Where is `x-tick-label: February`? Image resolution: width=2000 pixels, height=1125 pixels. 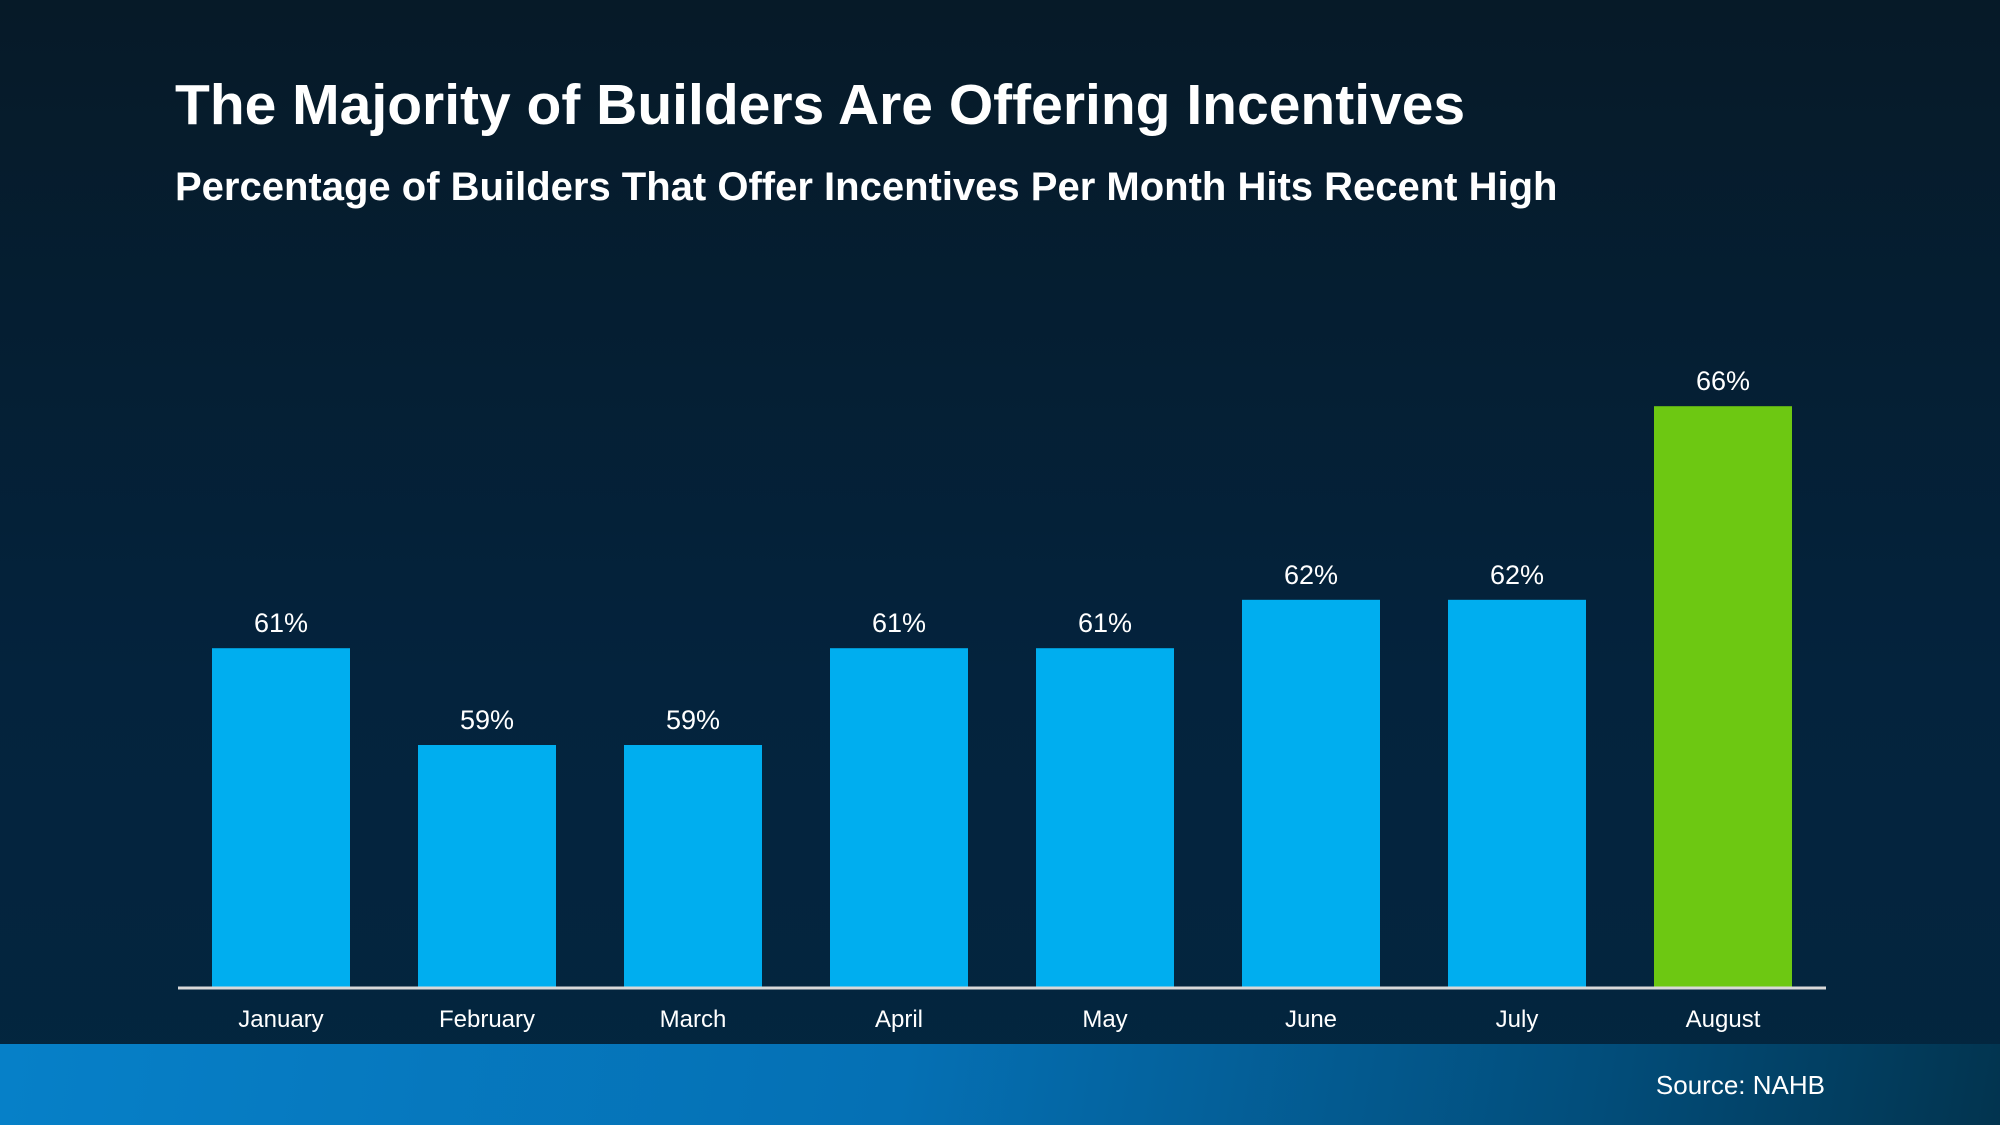
x-tick-label: February is located at coordinates (487, 1019).